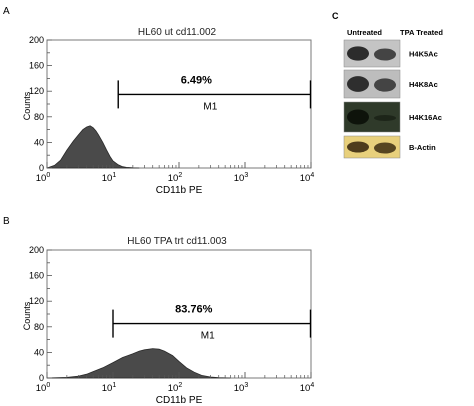  Describe the element at coordinates (179, 190) in the screenshot. I see `histogram-a-x-axis-label: CD11b PE` at that location.